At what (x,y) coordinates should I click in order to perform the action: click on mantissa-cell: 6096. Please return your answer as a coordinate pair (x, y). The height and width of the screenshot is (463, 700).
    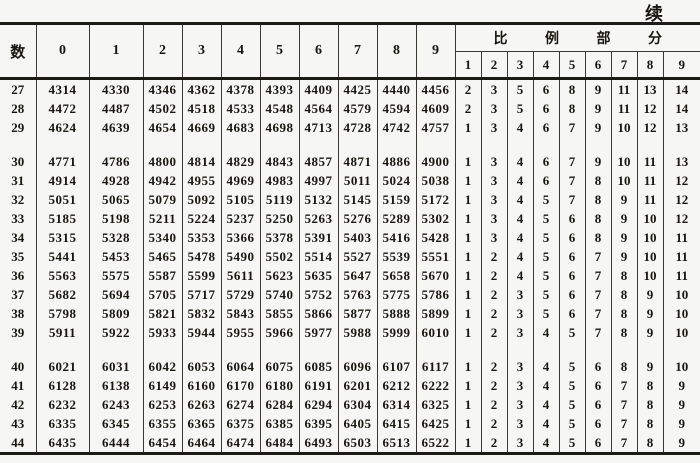
    Looking at the image, I should click on (357, 366).